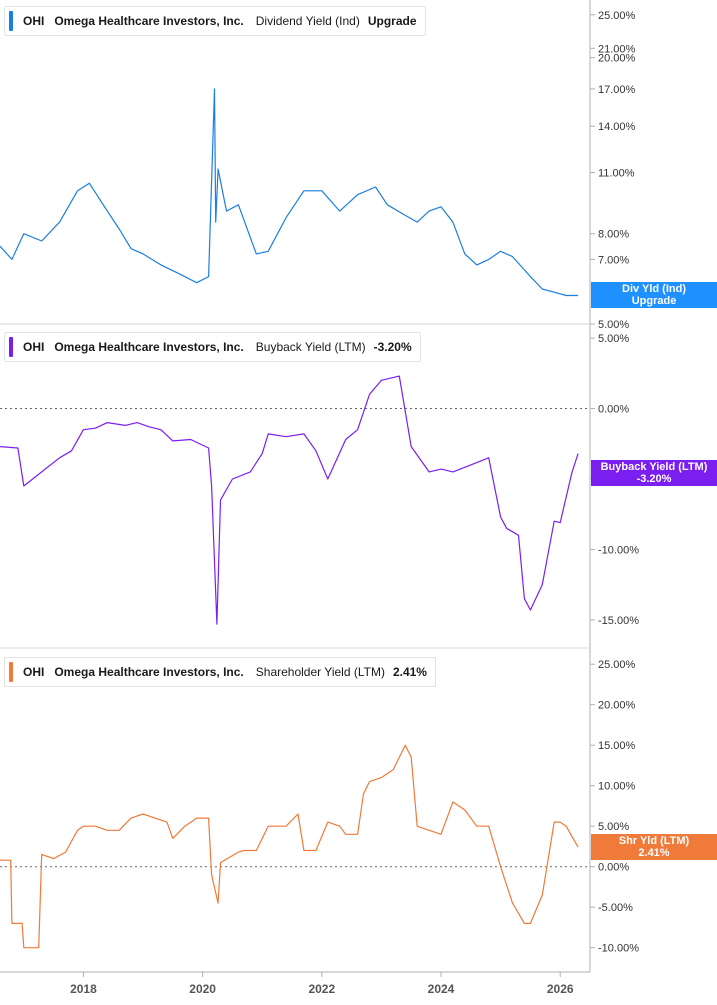 The height and width of the screenshot is (1005, 717). Describe the element at coordinates (560, 989) in the screenshot. I see `x-tick-label: 2026` at that location.